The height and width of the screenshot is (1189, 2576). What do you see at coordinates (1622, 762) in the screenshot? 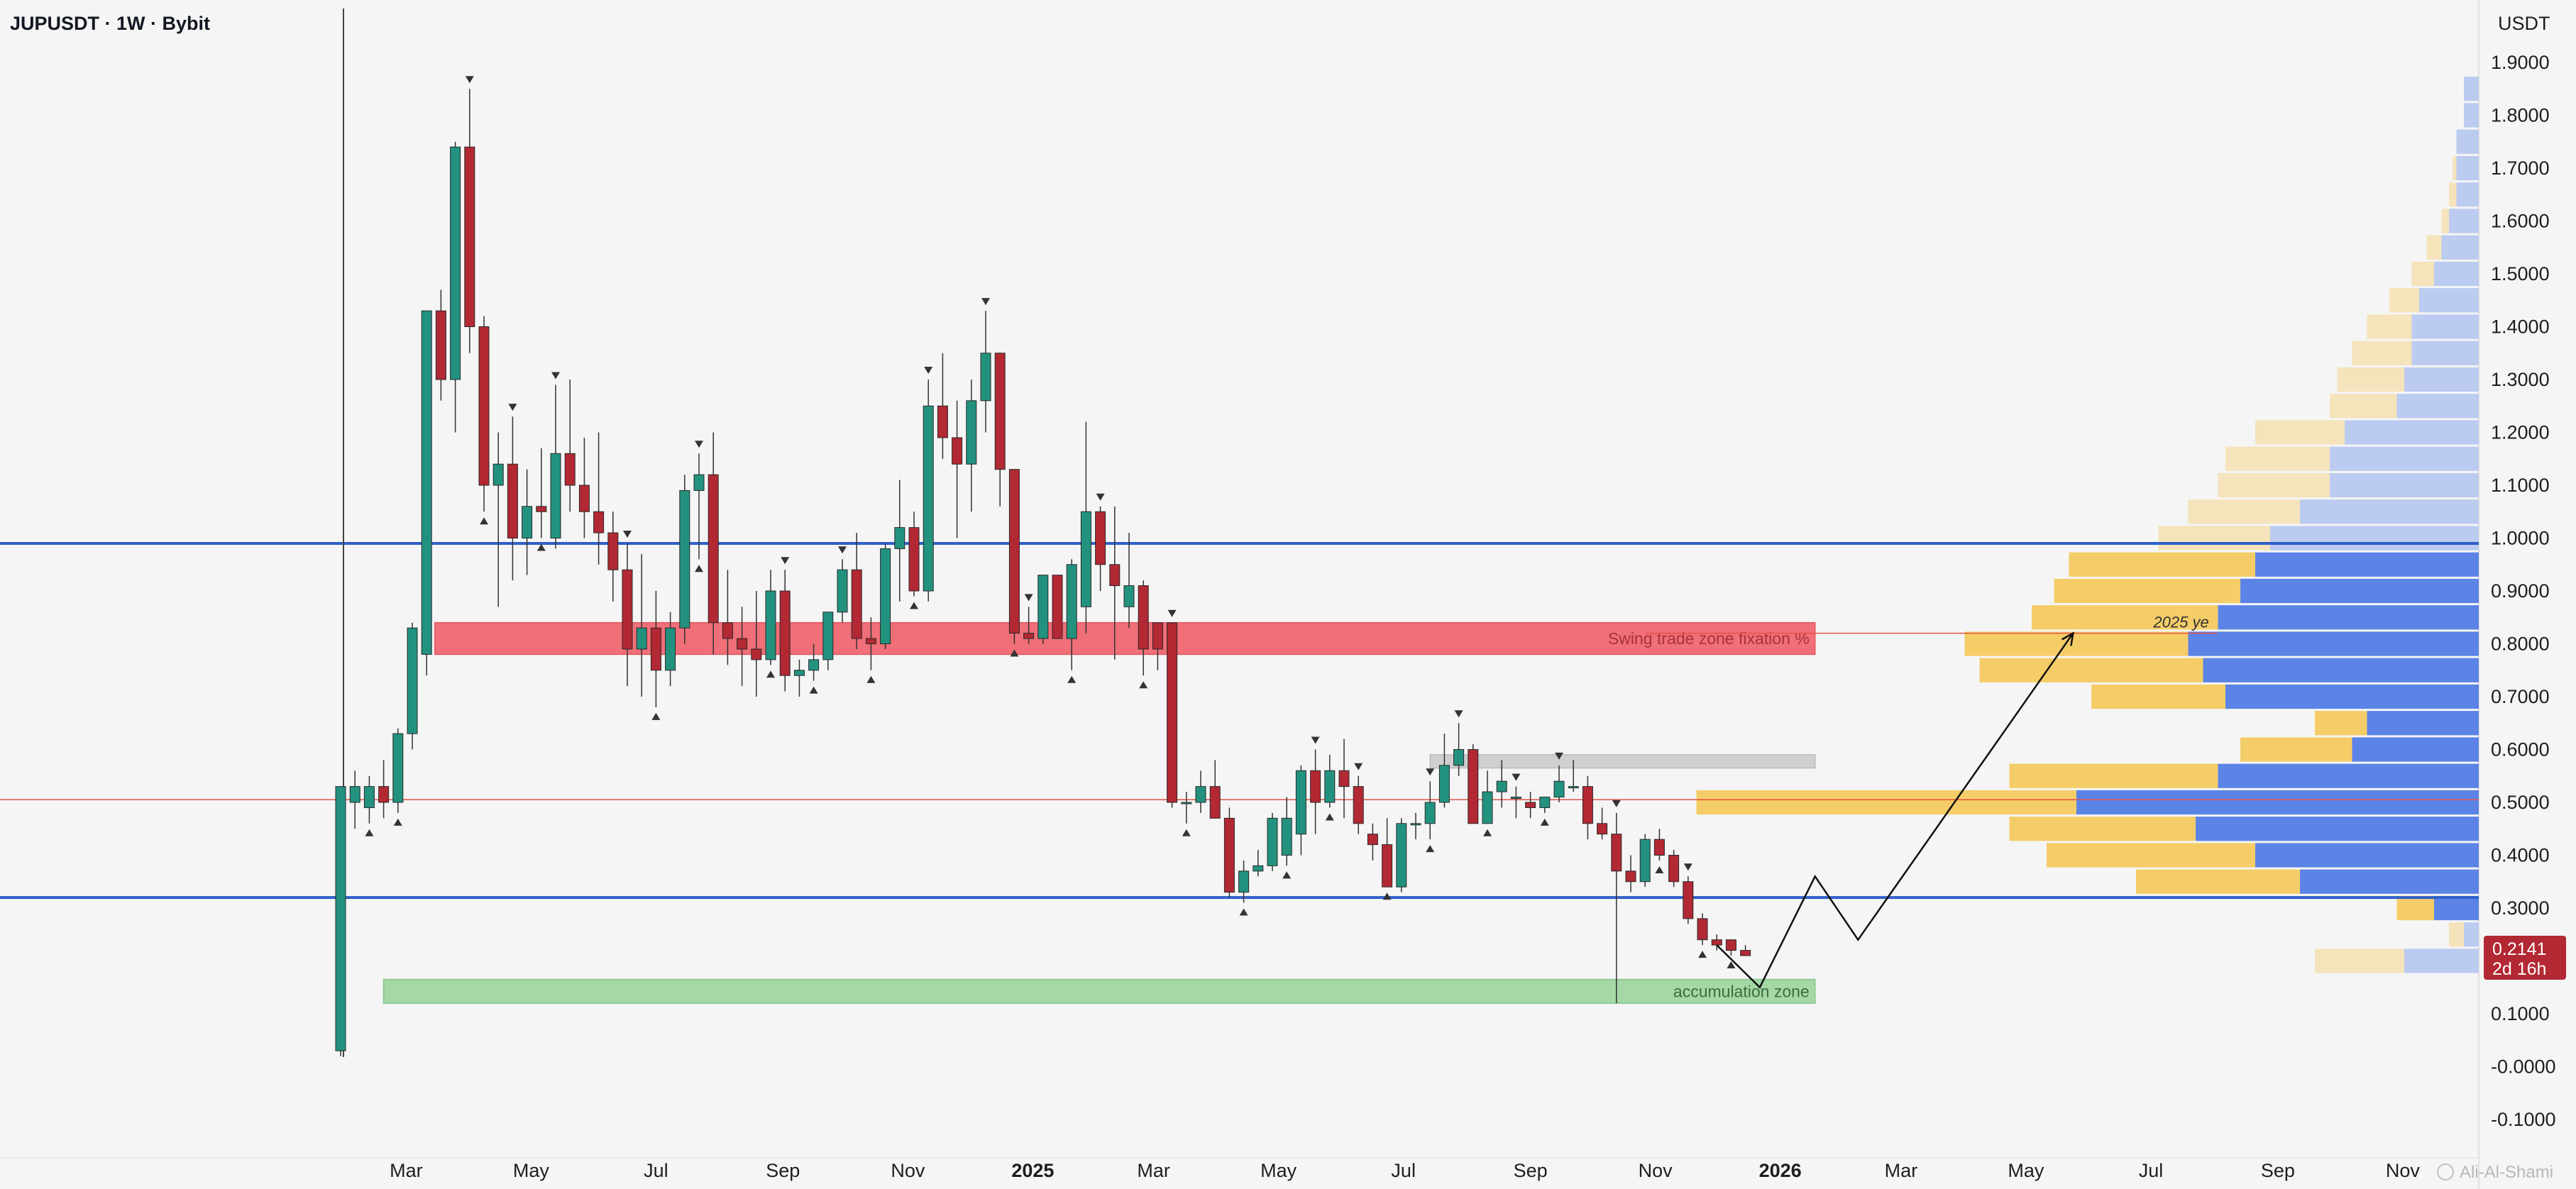
I see `resistance-box-box` at bounding box center [1622, 762].